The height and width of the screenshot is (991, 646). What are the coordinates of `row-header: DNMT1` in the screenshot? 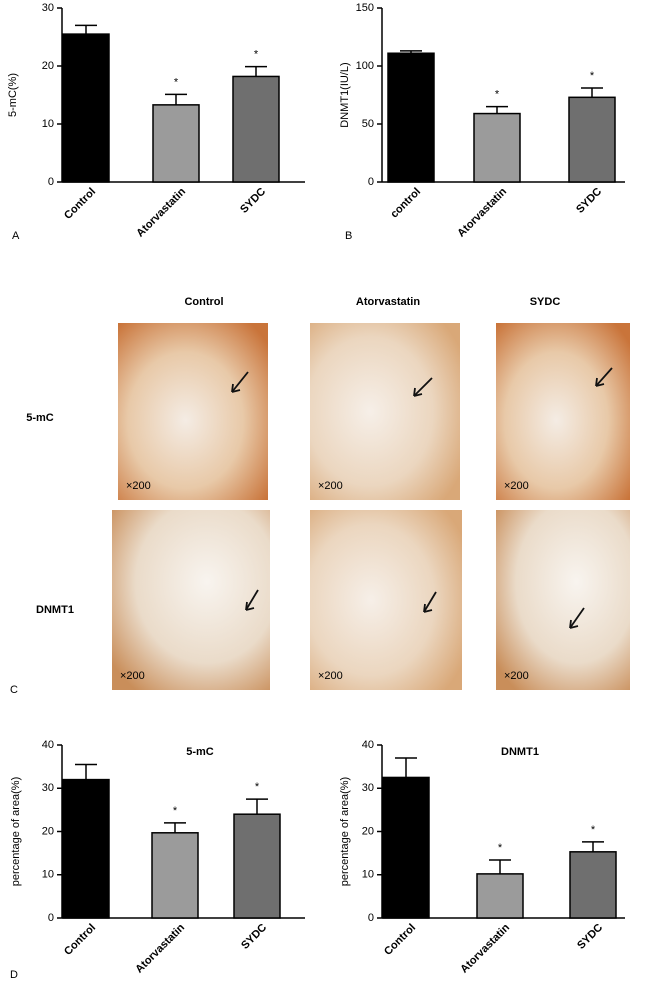 It's located at (55, 610).